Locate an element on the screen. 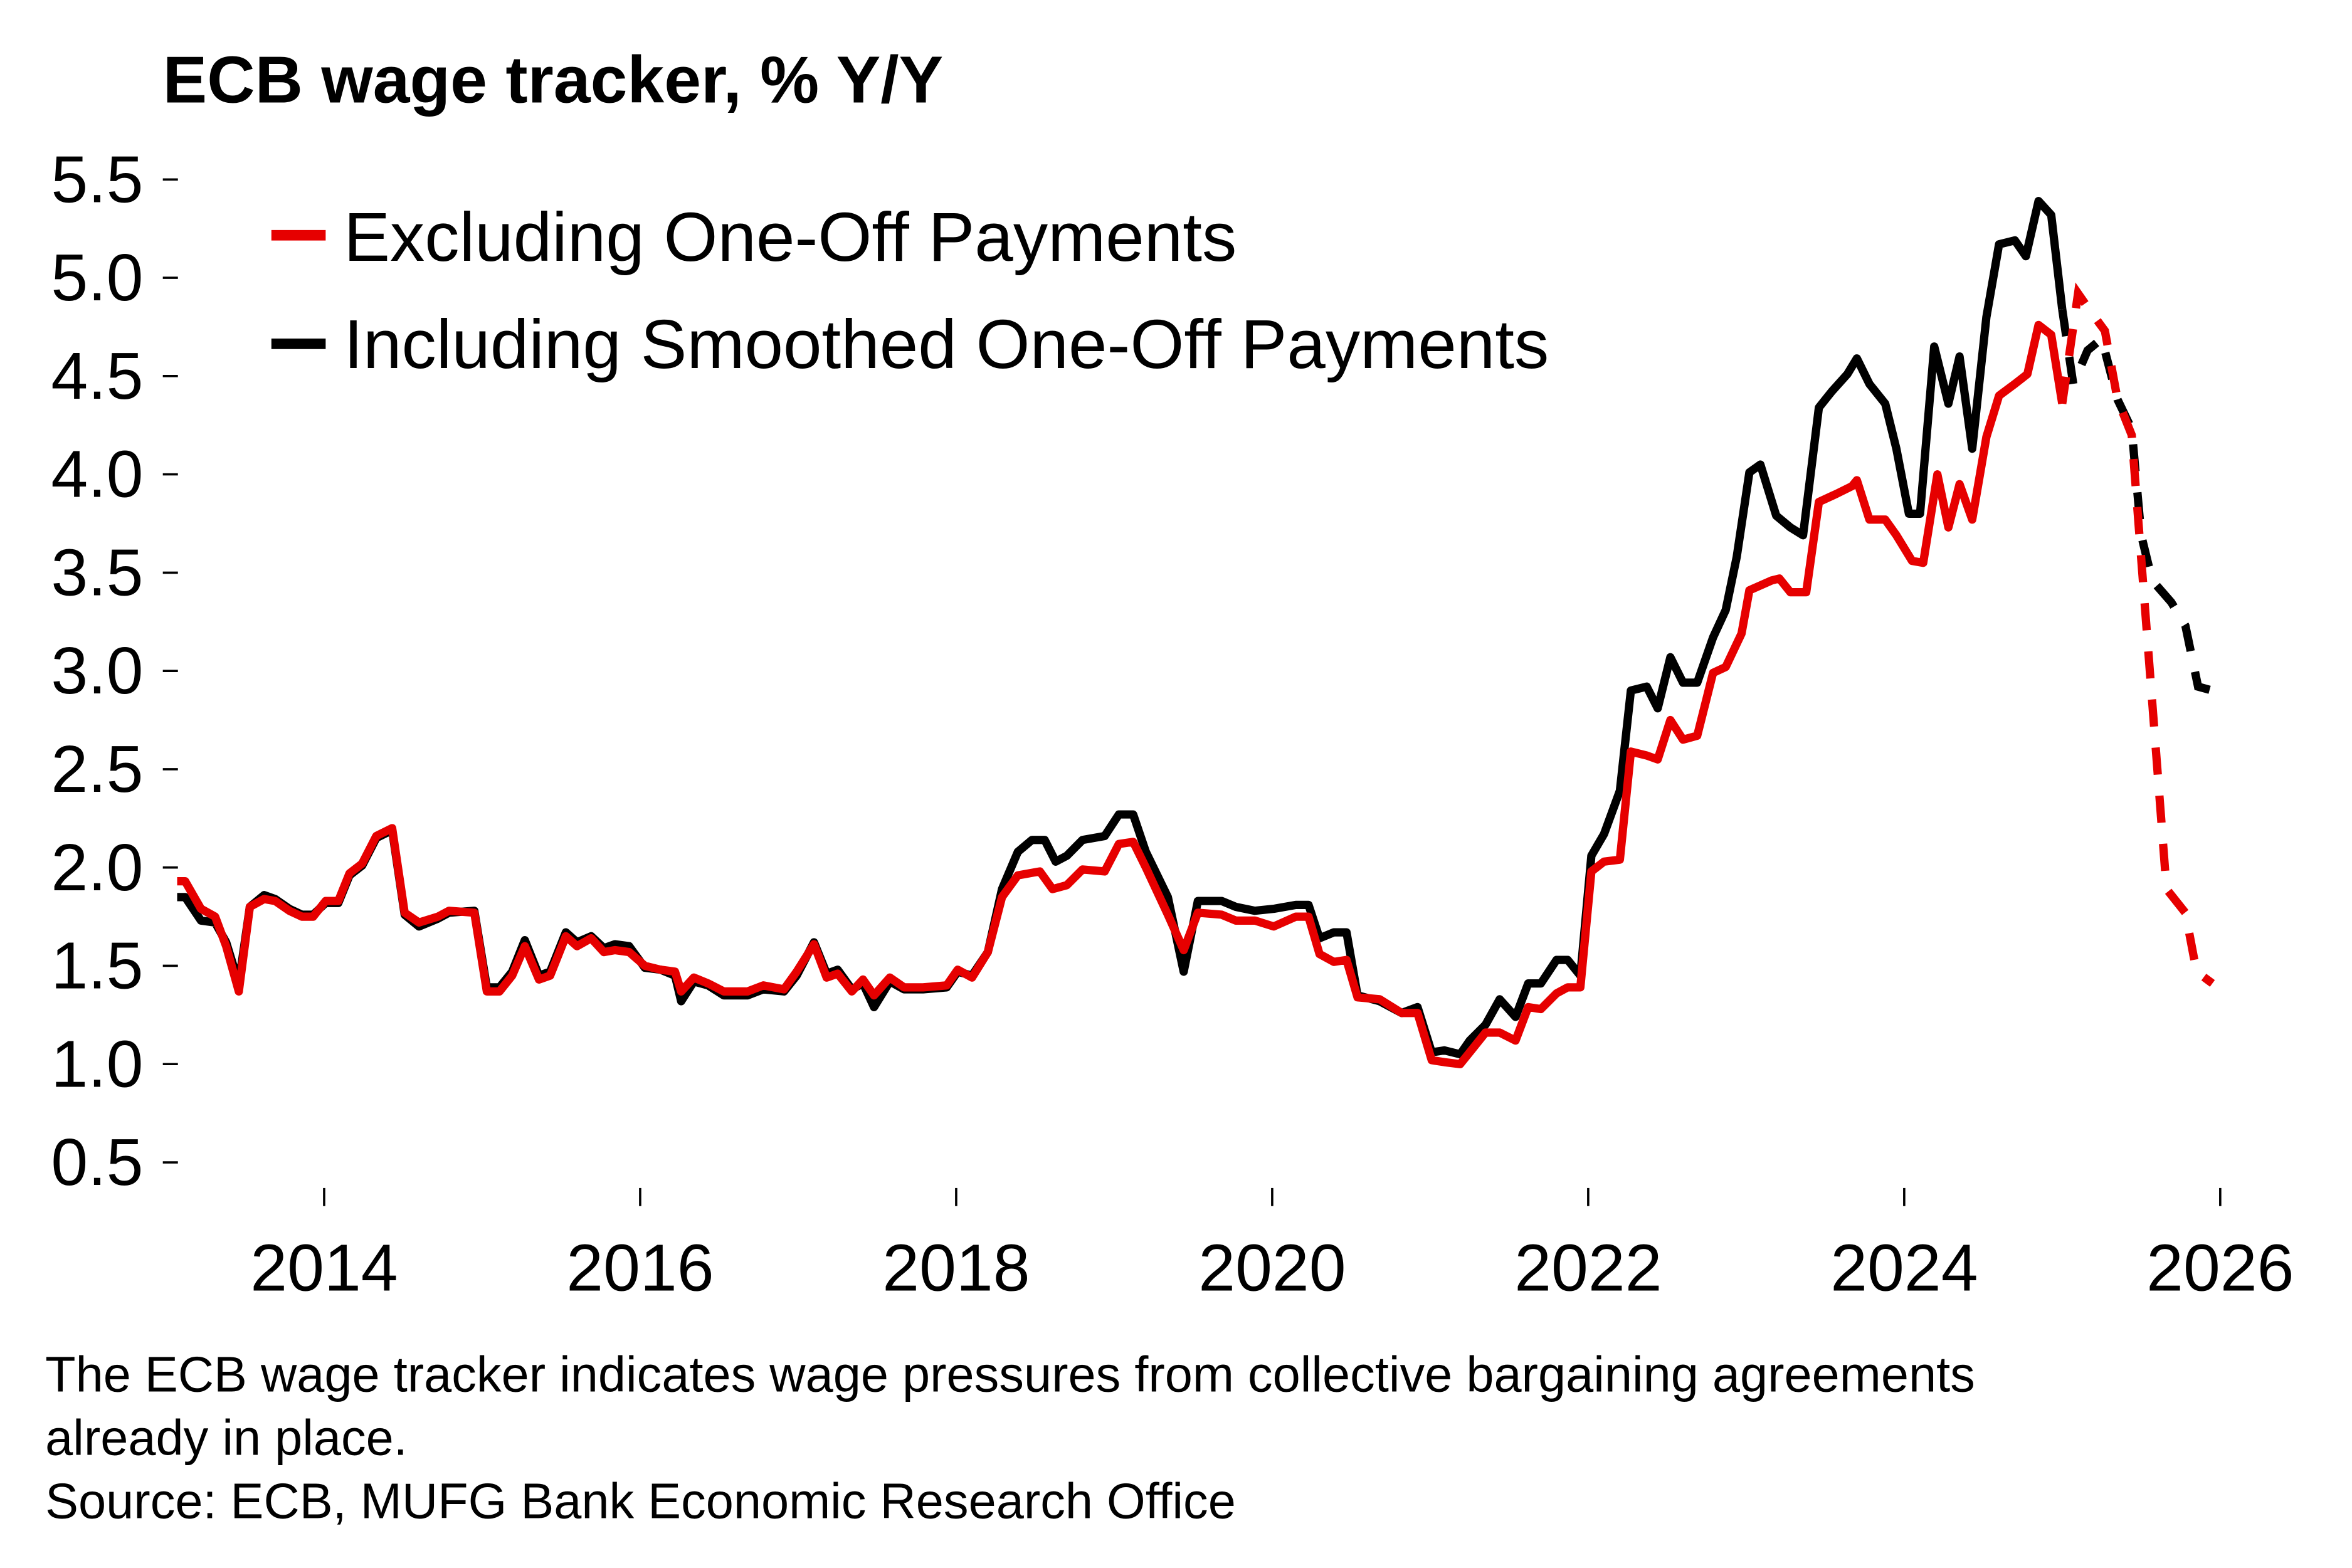  y-tick-label: 1.0 is located at coordinates (97, 1064).